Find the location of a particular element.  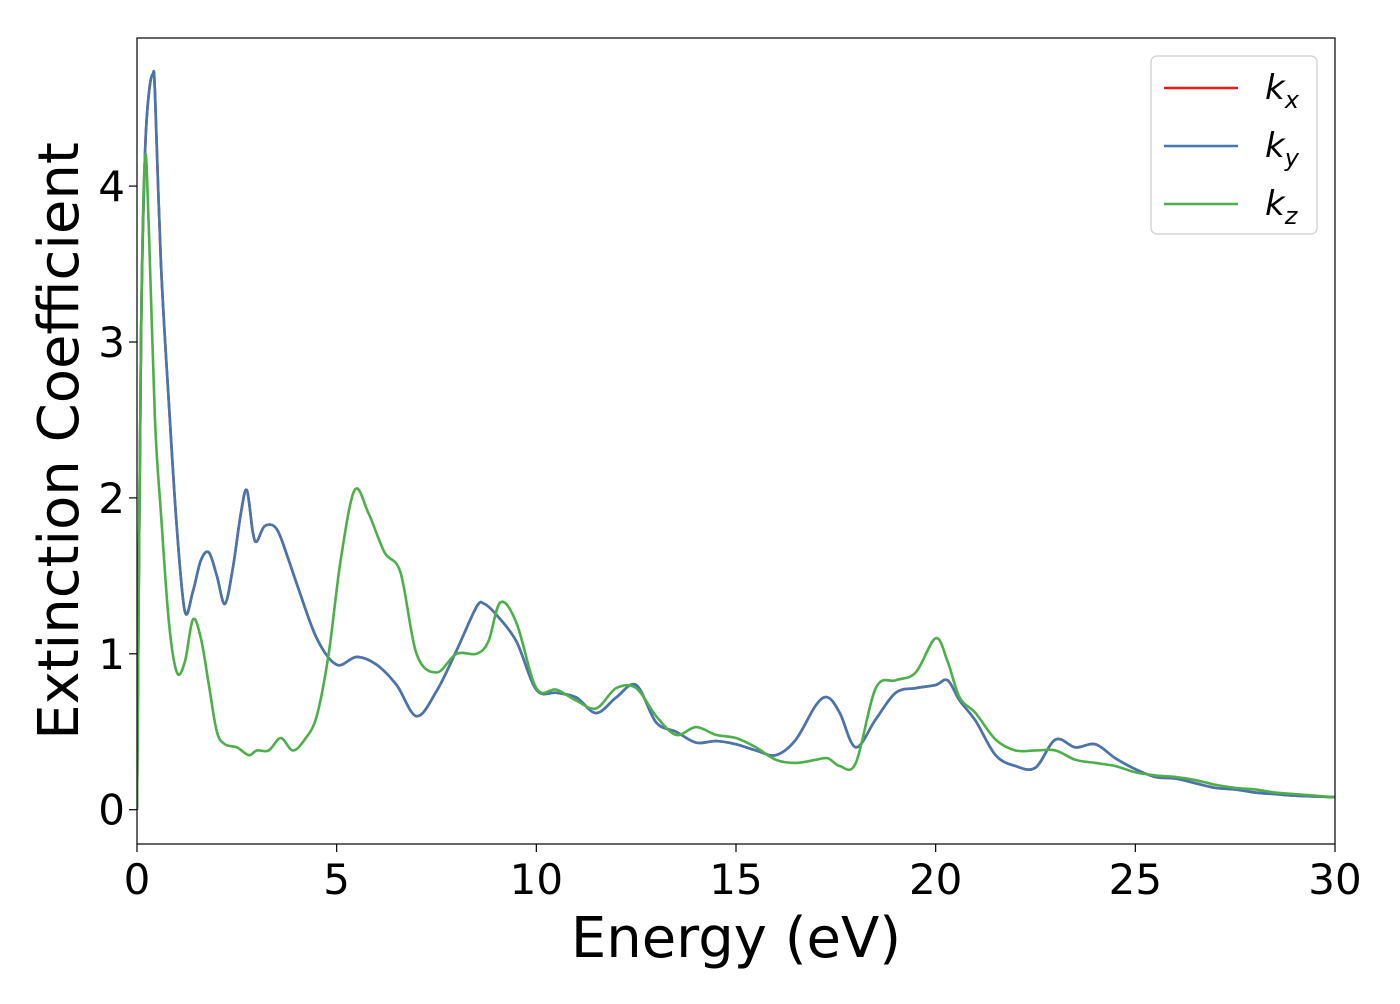

y-tick-label: 0 is located at coordinates (111, 810).